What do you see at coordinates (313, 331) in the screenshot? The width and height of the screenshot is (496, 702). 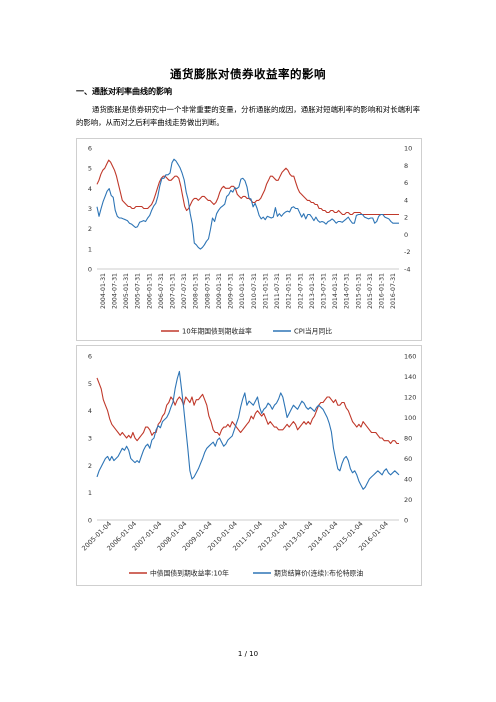 I see `legend-label: CPI当月同比` at bounding box center [313, 331].